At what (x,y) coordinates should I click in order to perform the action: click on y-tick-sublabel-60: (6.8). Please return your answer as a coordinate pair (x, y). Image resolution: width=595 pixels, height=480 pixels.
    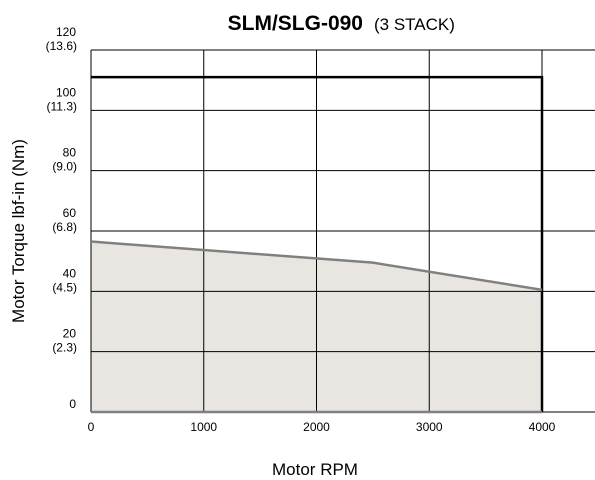
    Looking at the image, I should click on (64, 227).